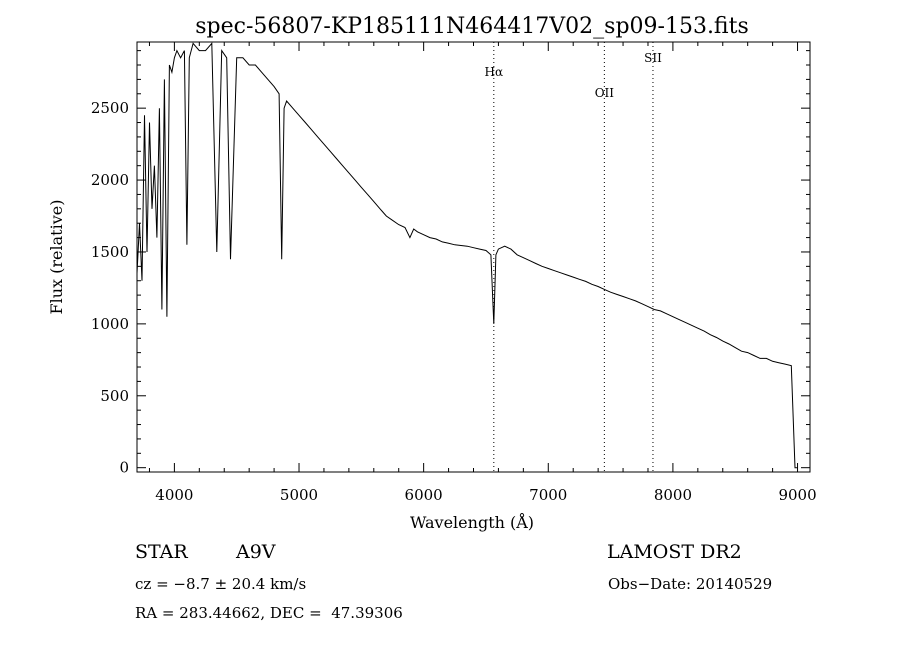 This screenshot has height=650, width=900. Describe the element at coordinates (110, 180) in the screenshot. I see `y-tick-label-4: 2000` at that location.